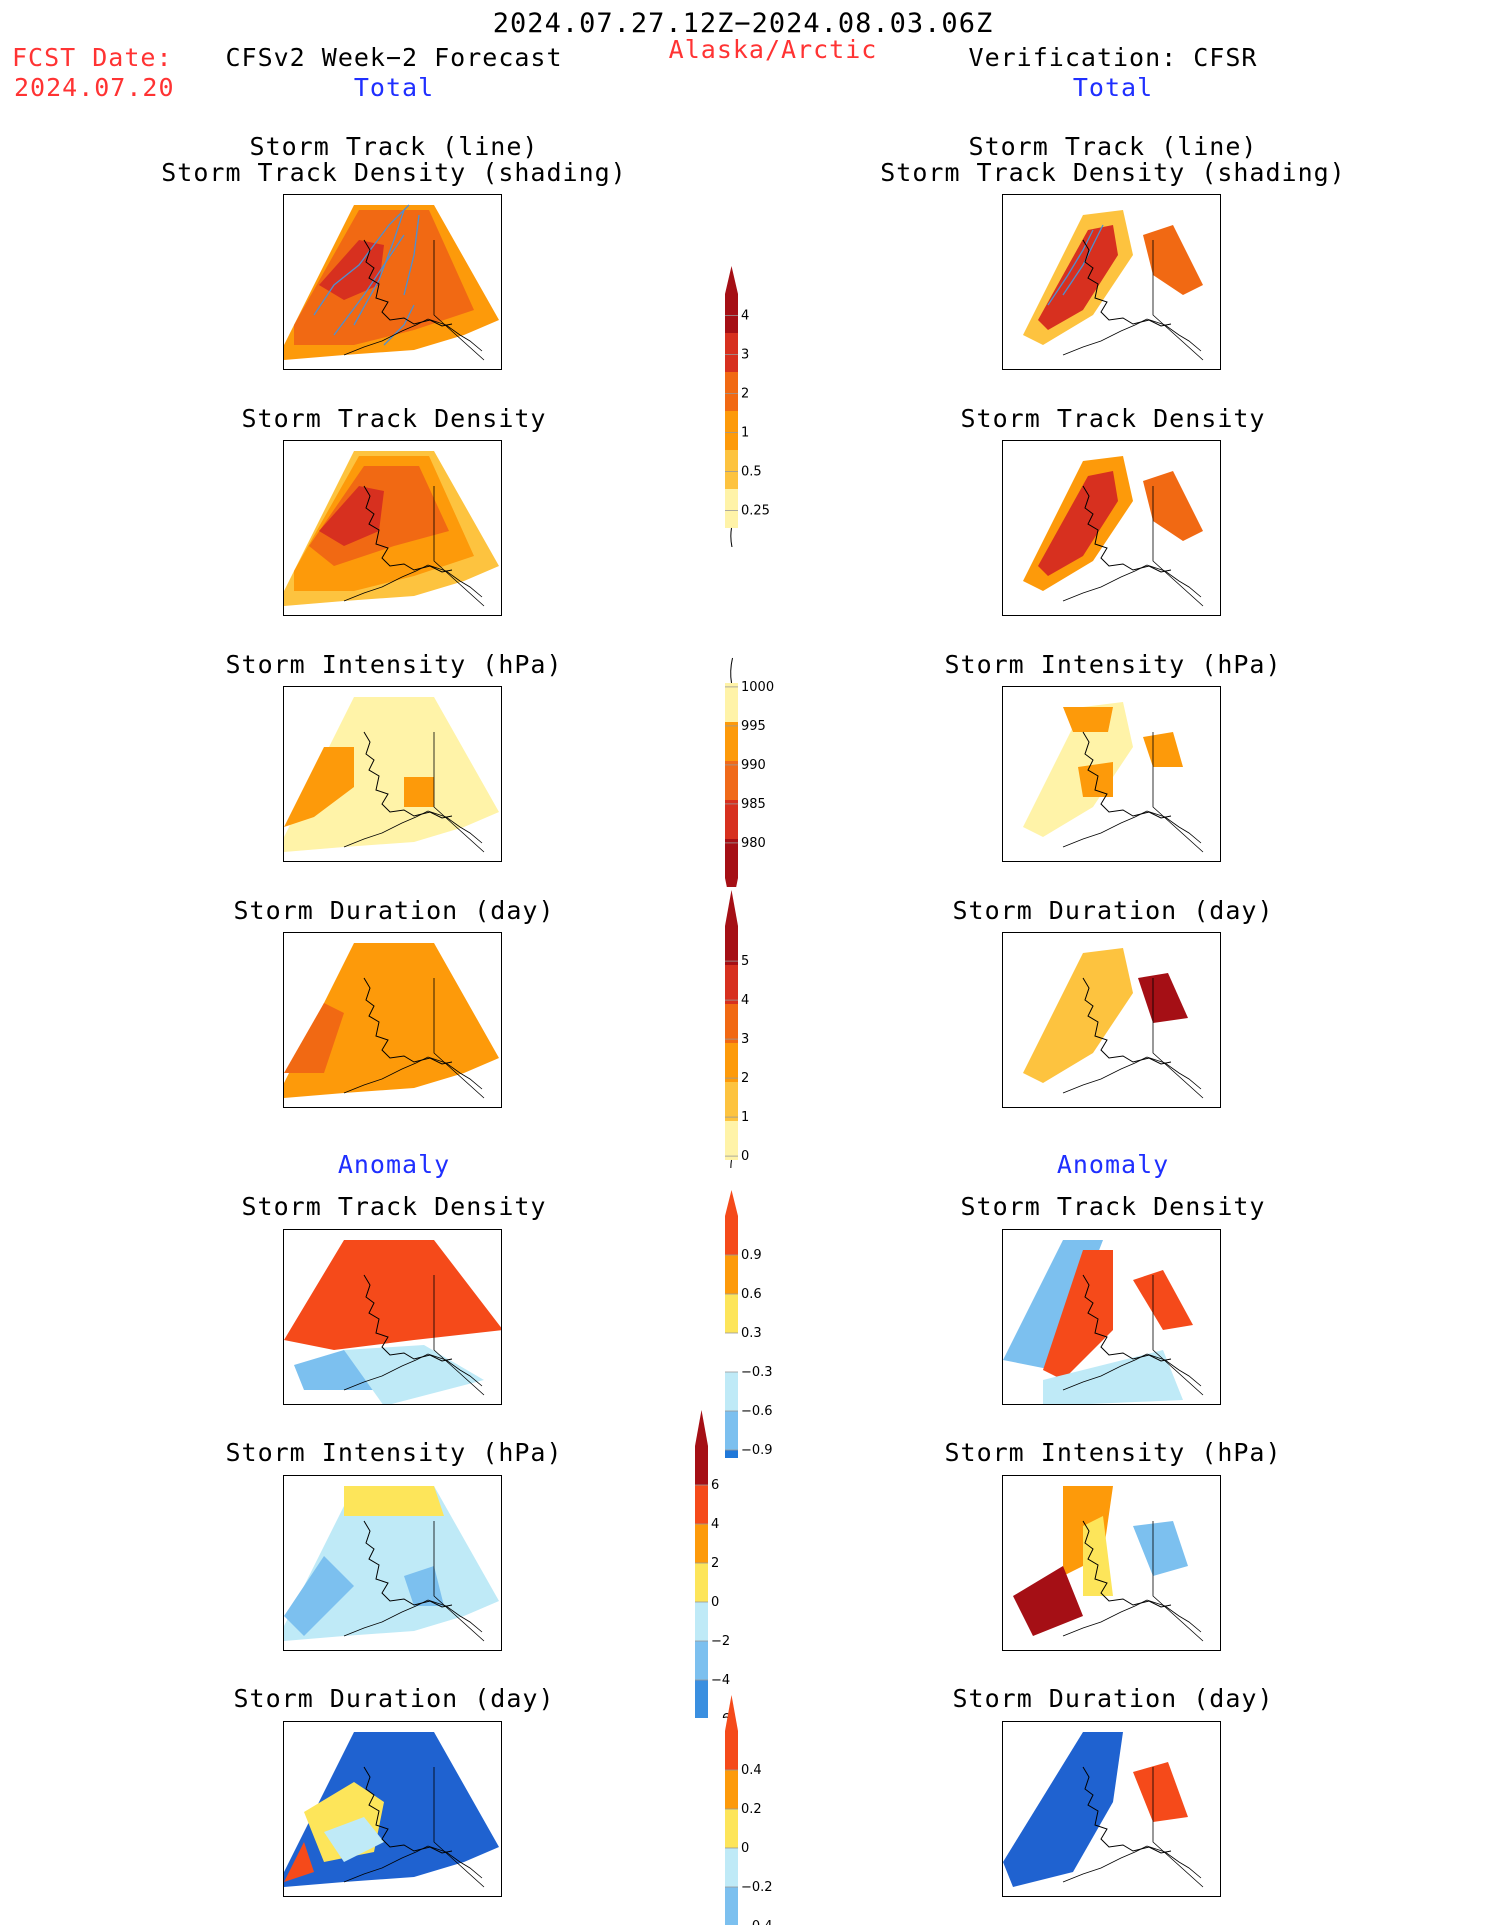 The width and height of the screenshot is (1487, 1925). What do you see at coordinates (753, 843) in the screenshot?
I see `colorbar-tick-label: 980` at bounding box center [753, 843].